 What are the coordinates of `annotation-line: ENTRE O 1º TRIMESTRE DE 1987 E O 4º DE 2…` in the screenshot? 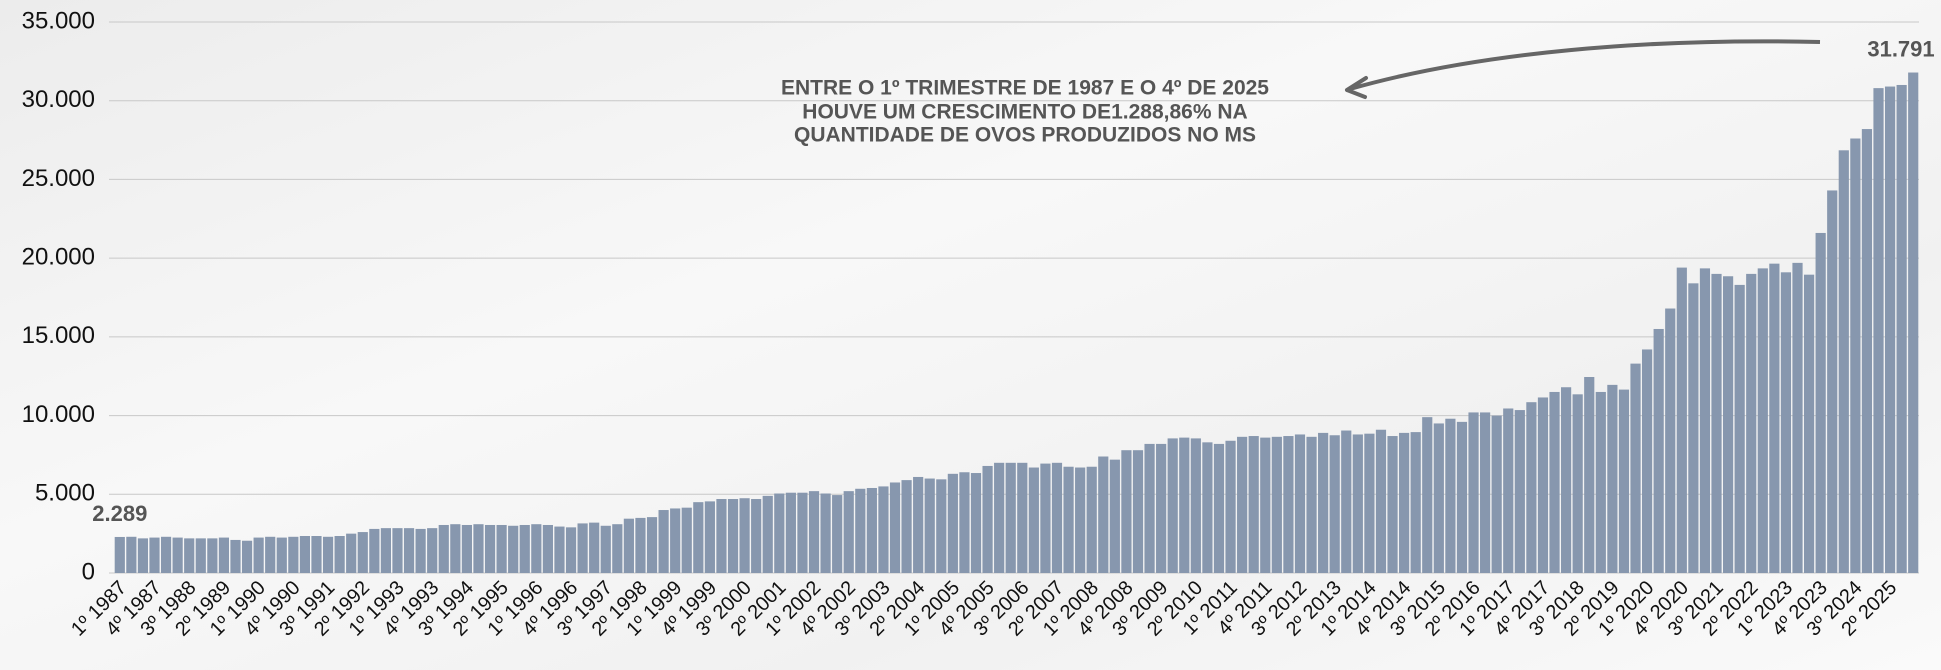 It's located at (1025, 88).